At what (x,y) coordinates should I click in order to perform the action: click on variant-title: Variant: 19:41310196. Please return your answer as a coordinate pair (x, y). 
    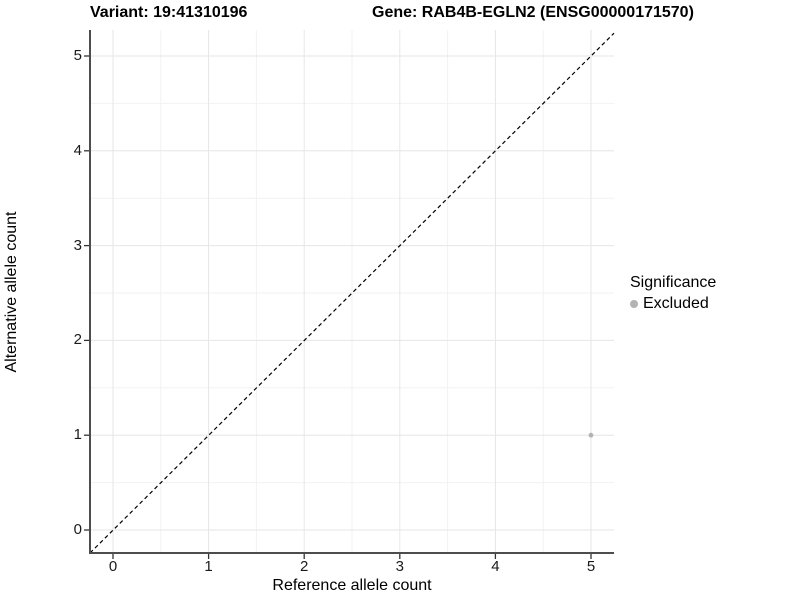
    Looking at the image, I should click on (169, 12).